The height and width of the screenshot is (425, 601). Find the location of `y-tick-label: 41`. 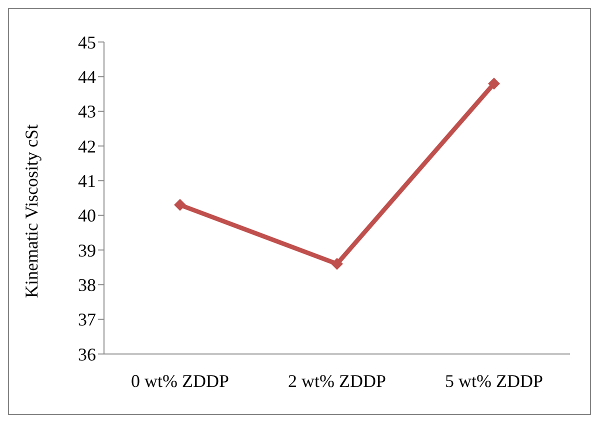

y-tick-label: 41 is located at coordinates (87, 181).